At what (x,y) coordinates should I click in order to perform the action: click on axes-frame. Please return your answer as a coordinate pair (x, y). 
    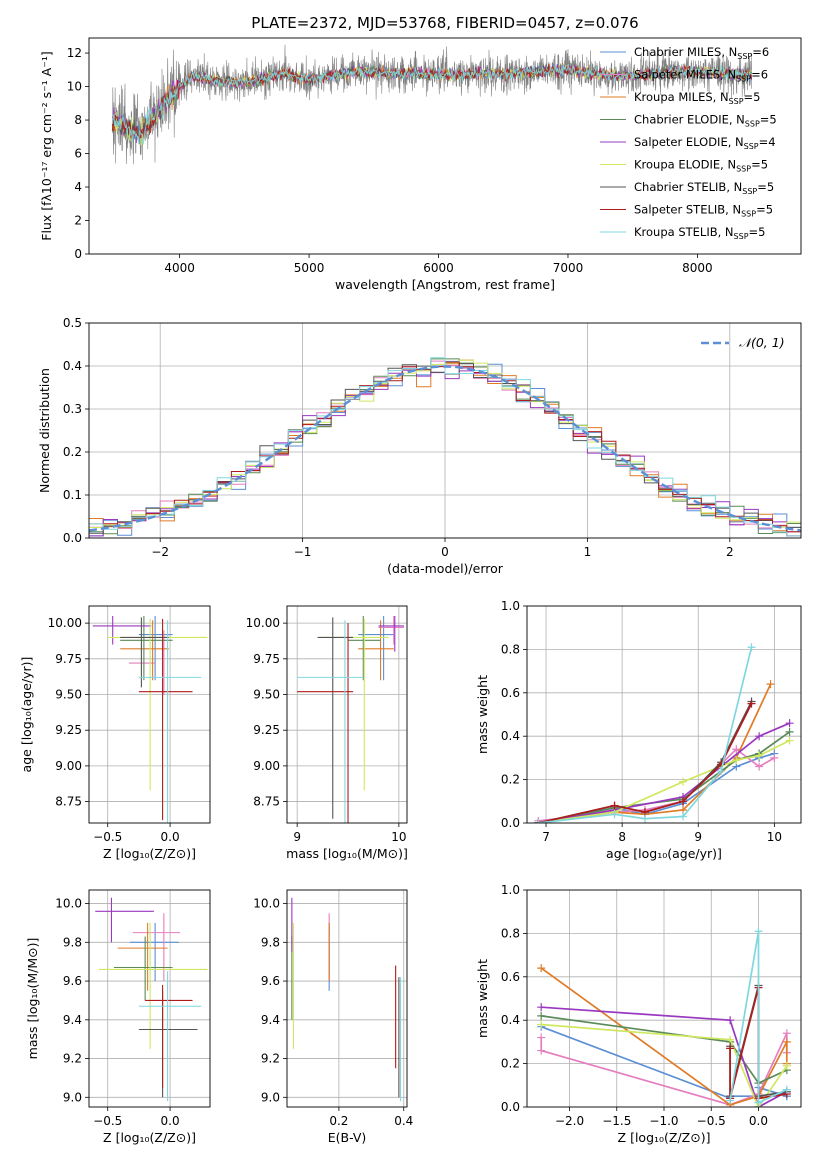
    Looking at the image, I should click on (664, 714).